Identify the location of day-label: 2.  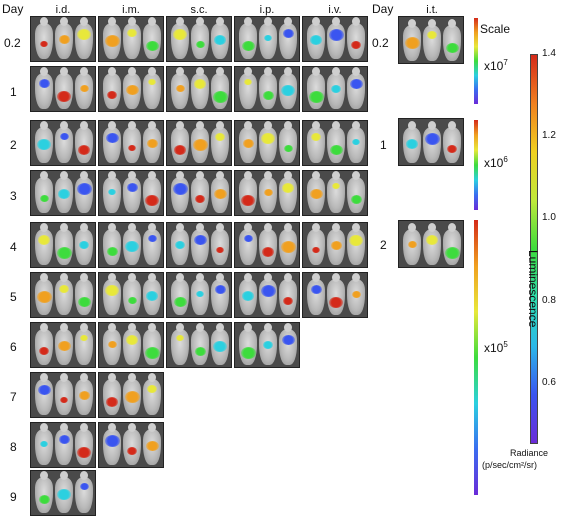
(13, 145).